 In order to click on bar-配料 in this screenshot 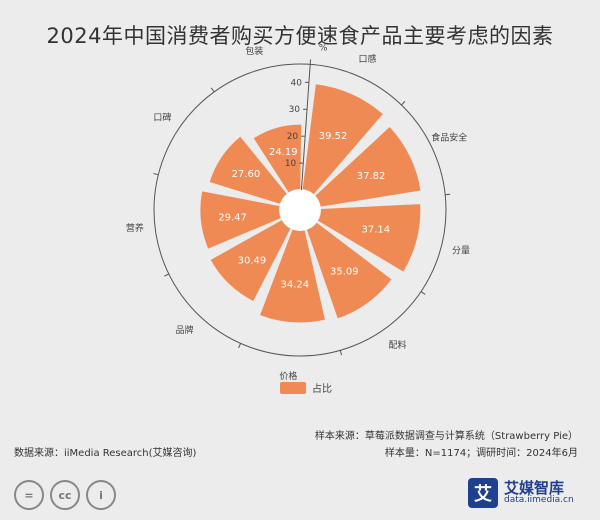, I will do `click(349, 270)`.